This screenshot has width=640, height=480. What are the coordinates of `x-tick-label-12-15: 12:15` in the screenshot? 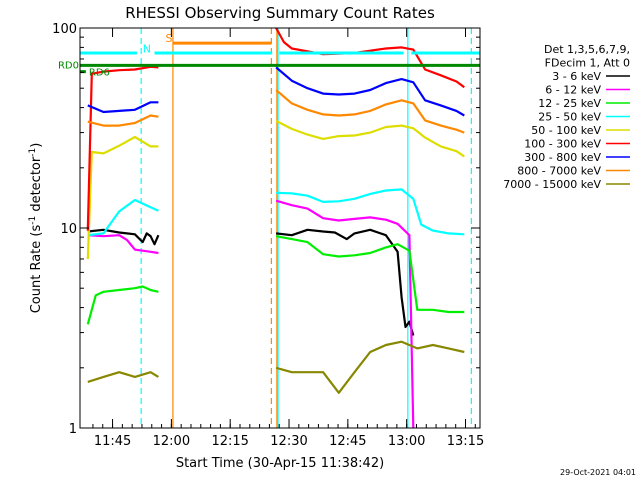 It's located at (229, 441).